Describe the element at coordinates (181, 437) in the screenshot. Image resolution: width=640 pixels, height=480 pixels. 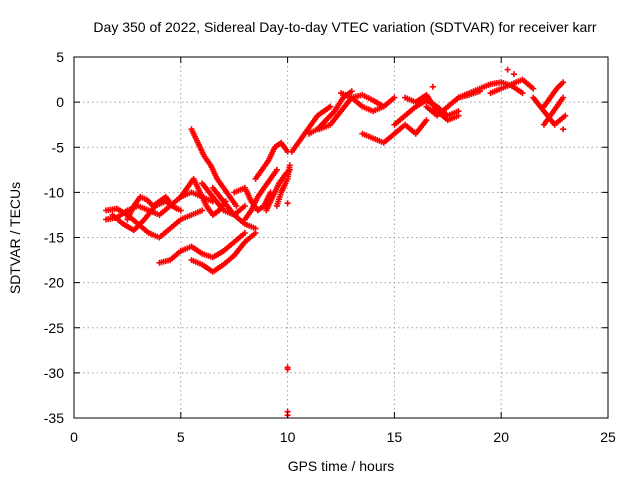
I see `x-tick-label: 5` at that location.